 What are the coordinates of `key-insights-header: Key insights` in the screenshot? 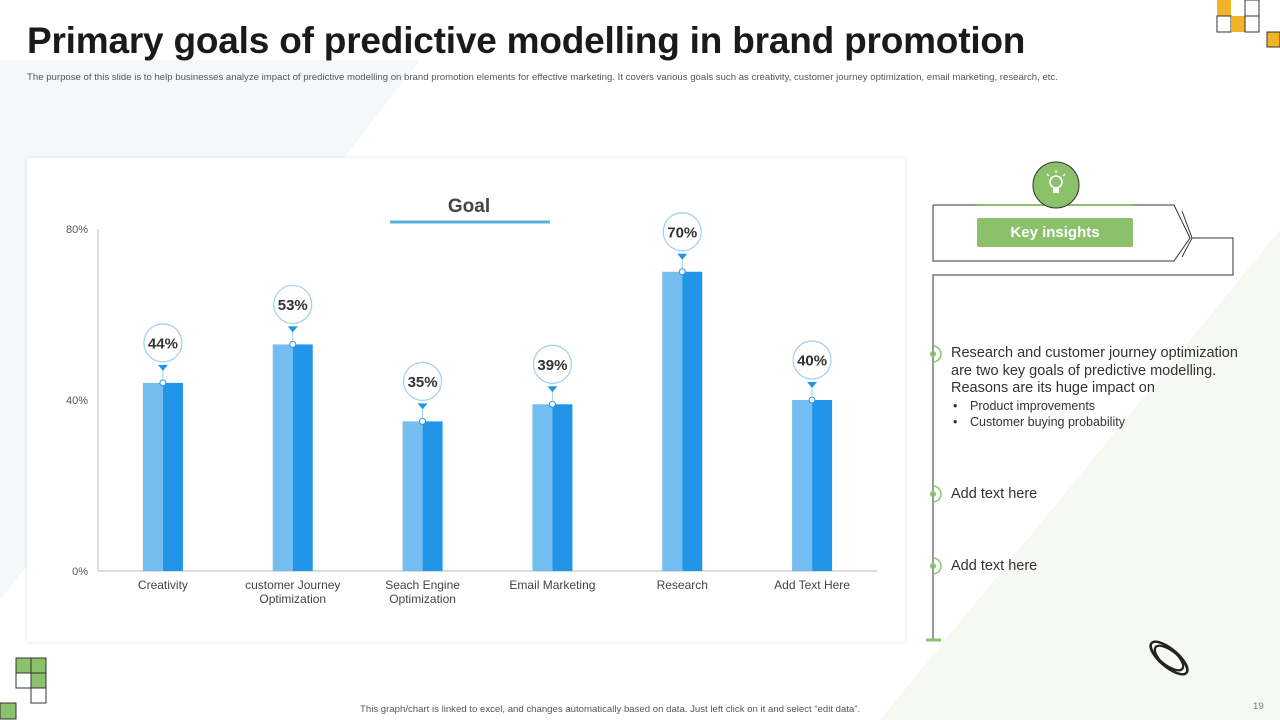 It's located at (1055, 232).